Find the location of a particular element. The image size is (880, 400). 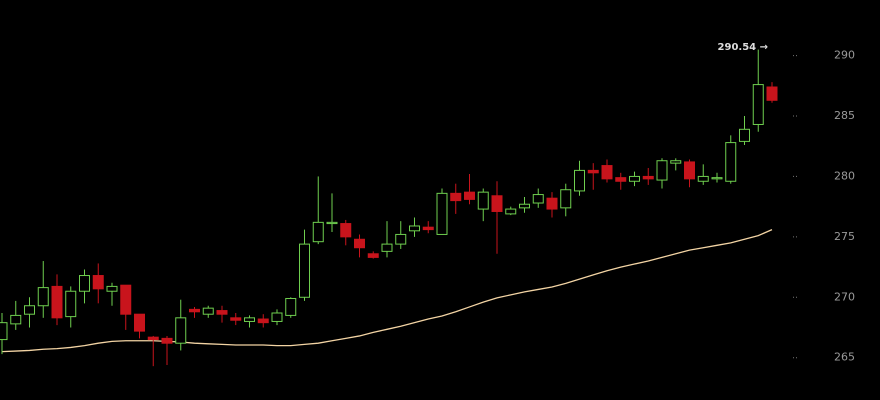

y-tick-label: 290 is located at coordinates (844, 55).